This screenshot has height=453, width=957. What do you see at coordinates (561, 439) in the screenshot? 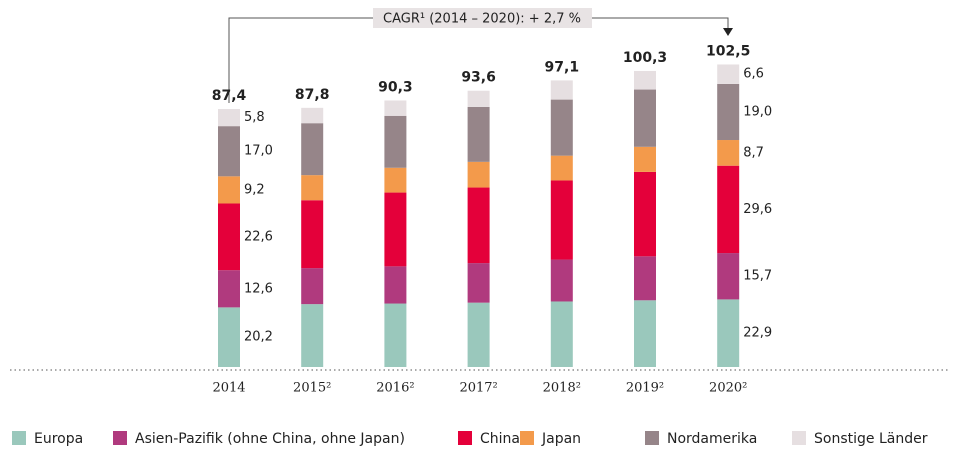
I see `legend-label: Japan` at bounding box center [561, 439].